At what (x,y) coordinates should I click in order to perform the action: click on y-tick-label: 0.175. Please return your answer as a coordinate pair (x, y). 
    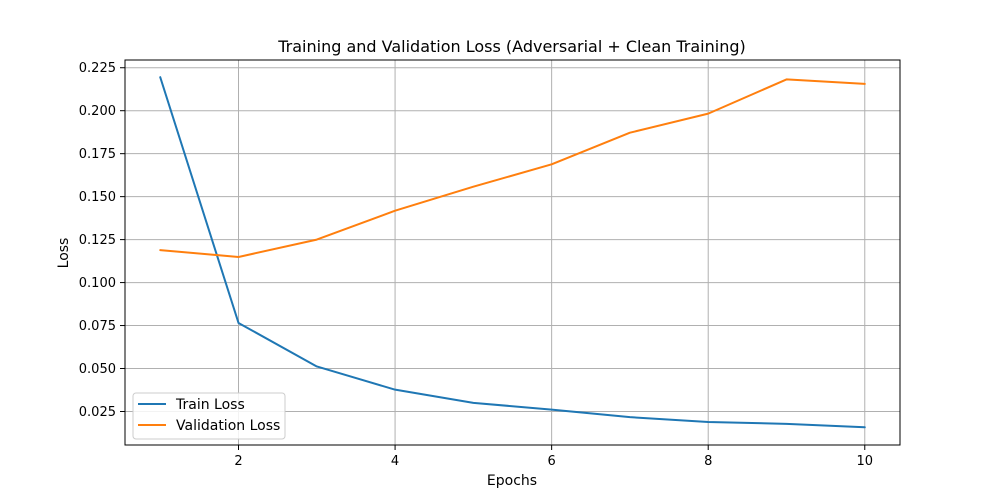
    Looking at the image, I should click on (97, 154).